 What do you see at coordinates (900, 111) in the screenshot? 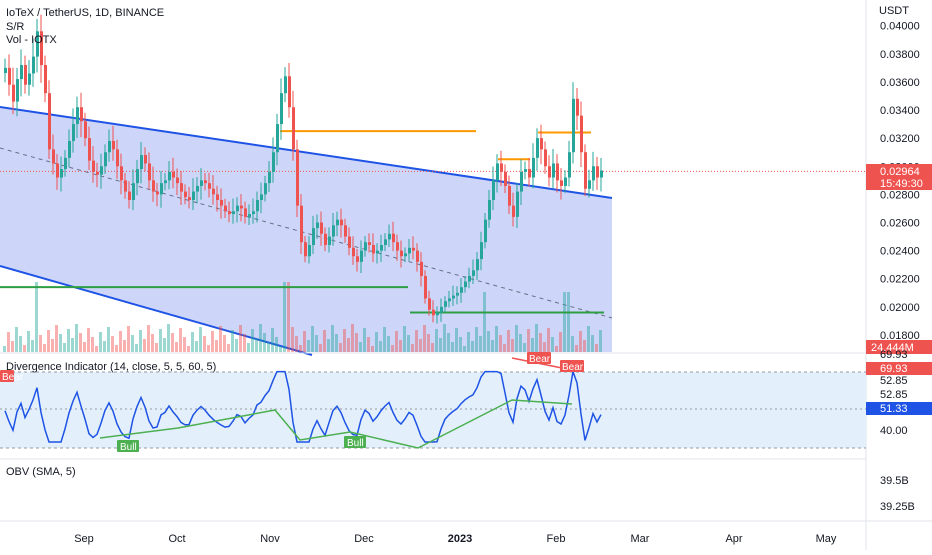
I see `price-tick-label: 0.03400` at bounding box center [900, 111].